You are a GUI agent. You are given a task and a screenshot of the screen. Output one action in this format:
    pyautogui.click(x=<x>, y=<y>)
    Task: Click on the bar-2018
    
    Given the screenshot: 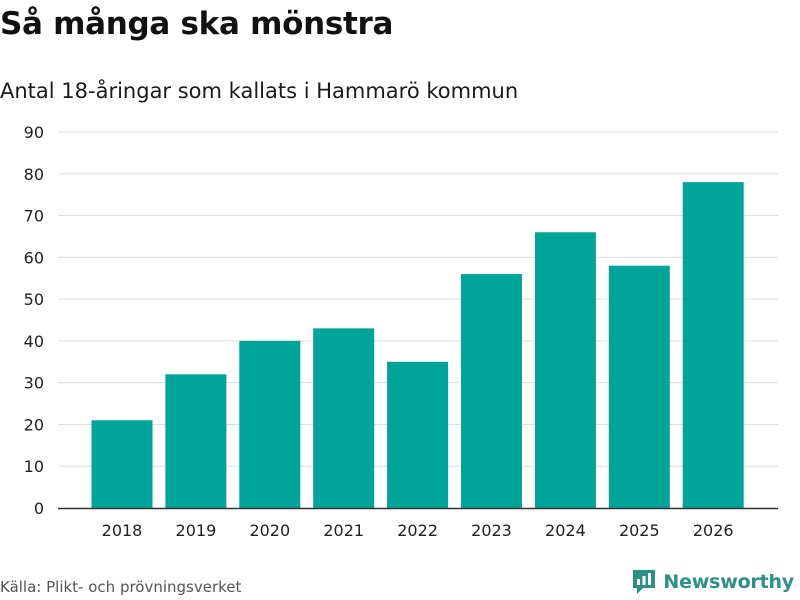 What is the action you would take?
    pyautogui.click(x=122, y=464)
    